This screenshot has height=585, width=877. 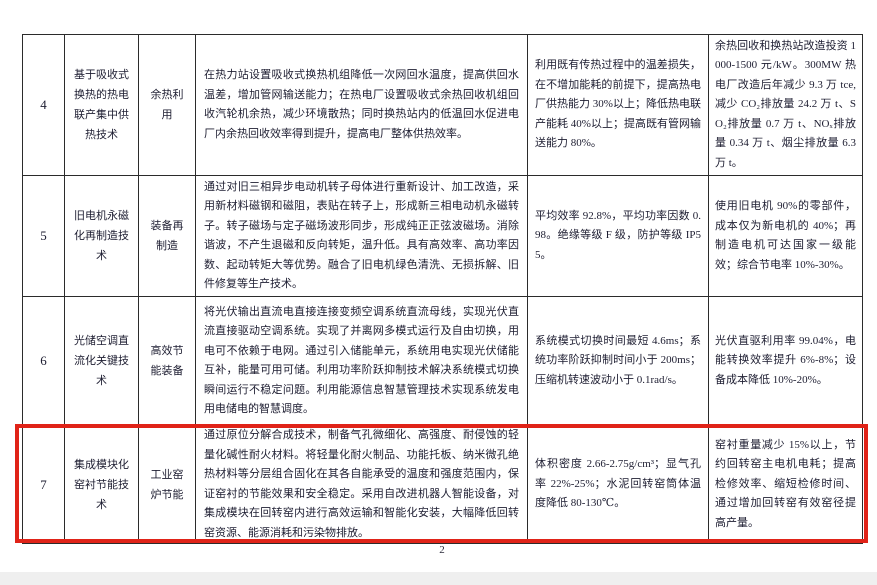 What do you see at coordinates (43, 484) in the screenshot?
I see `row-number-cell: 7` at bounding box center [43, 484].